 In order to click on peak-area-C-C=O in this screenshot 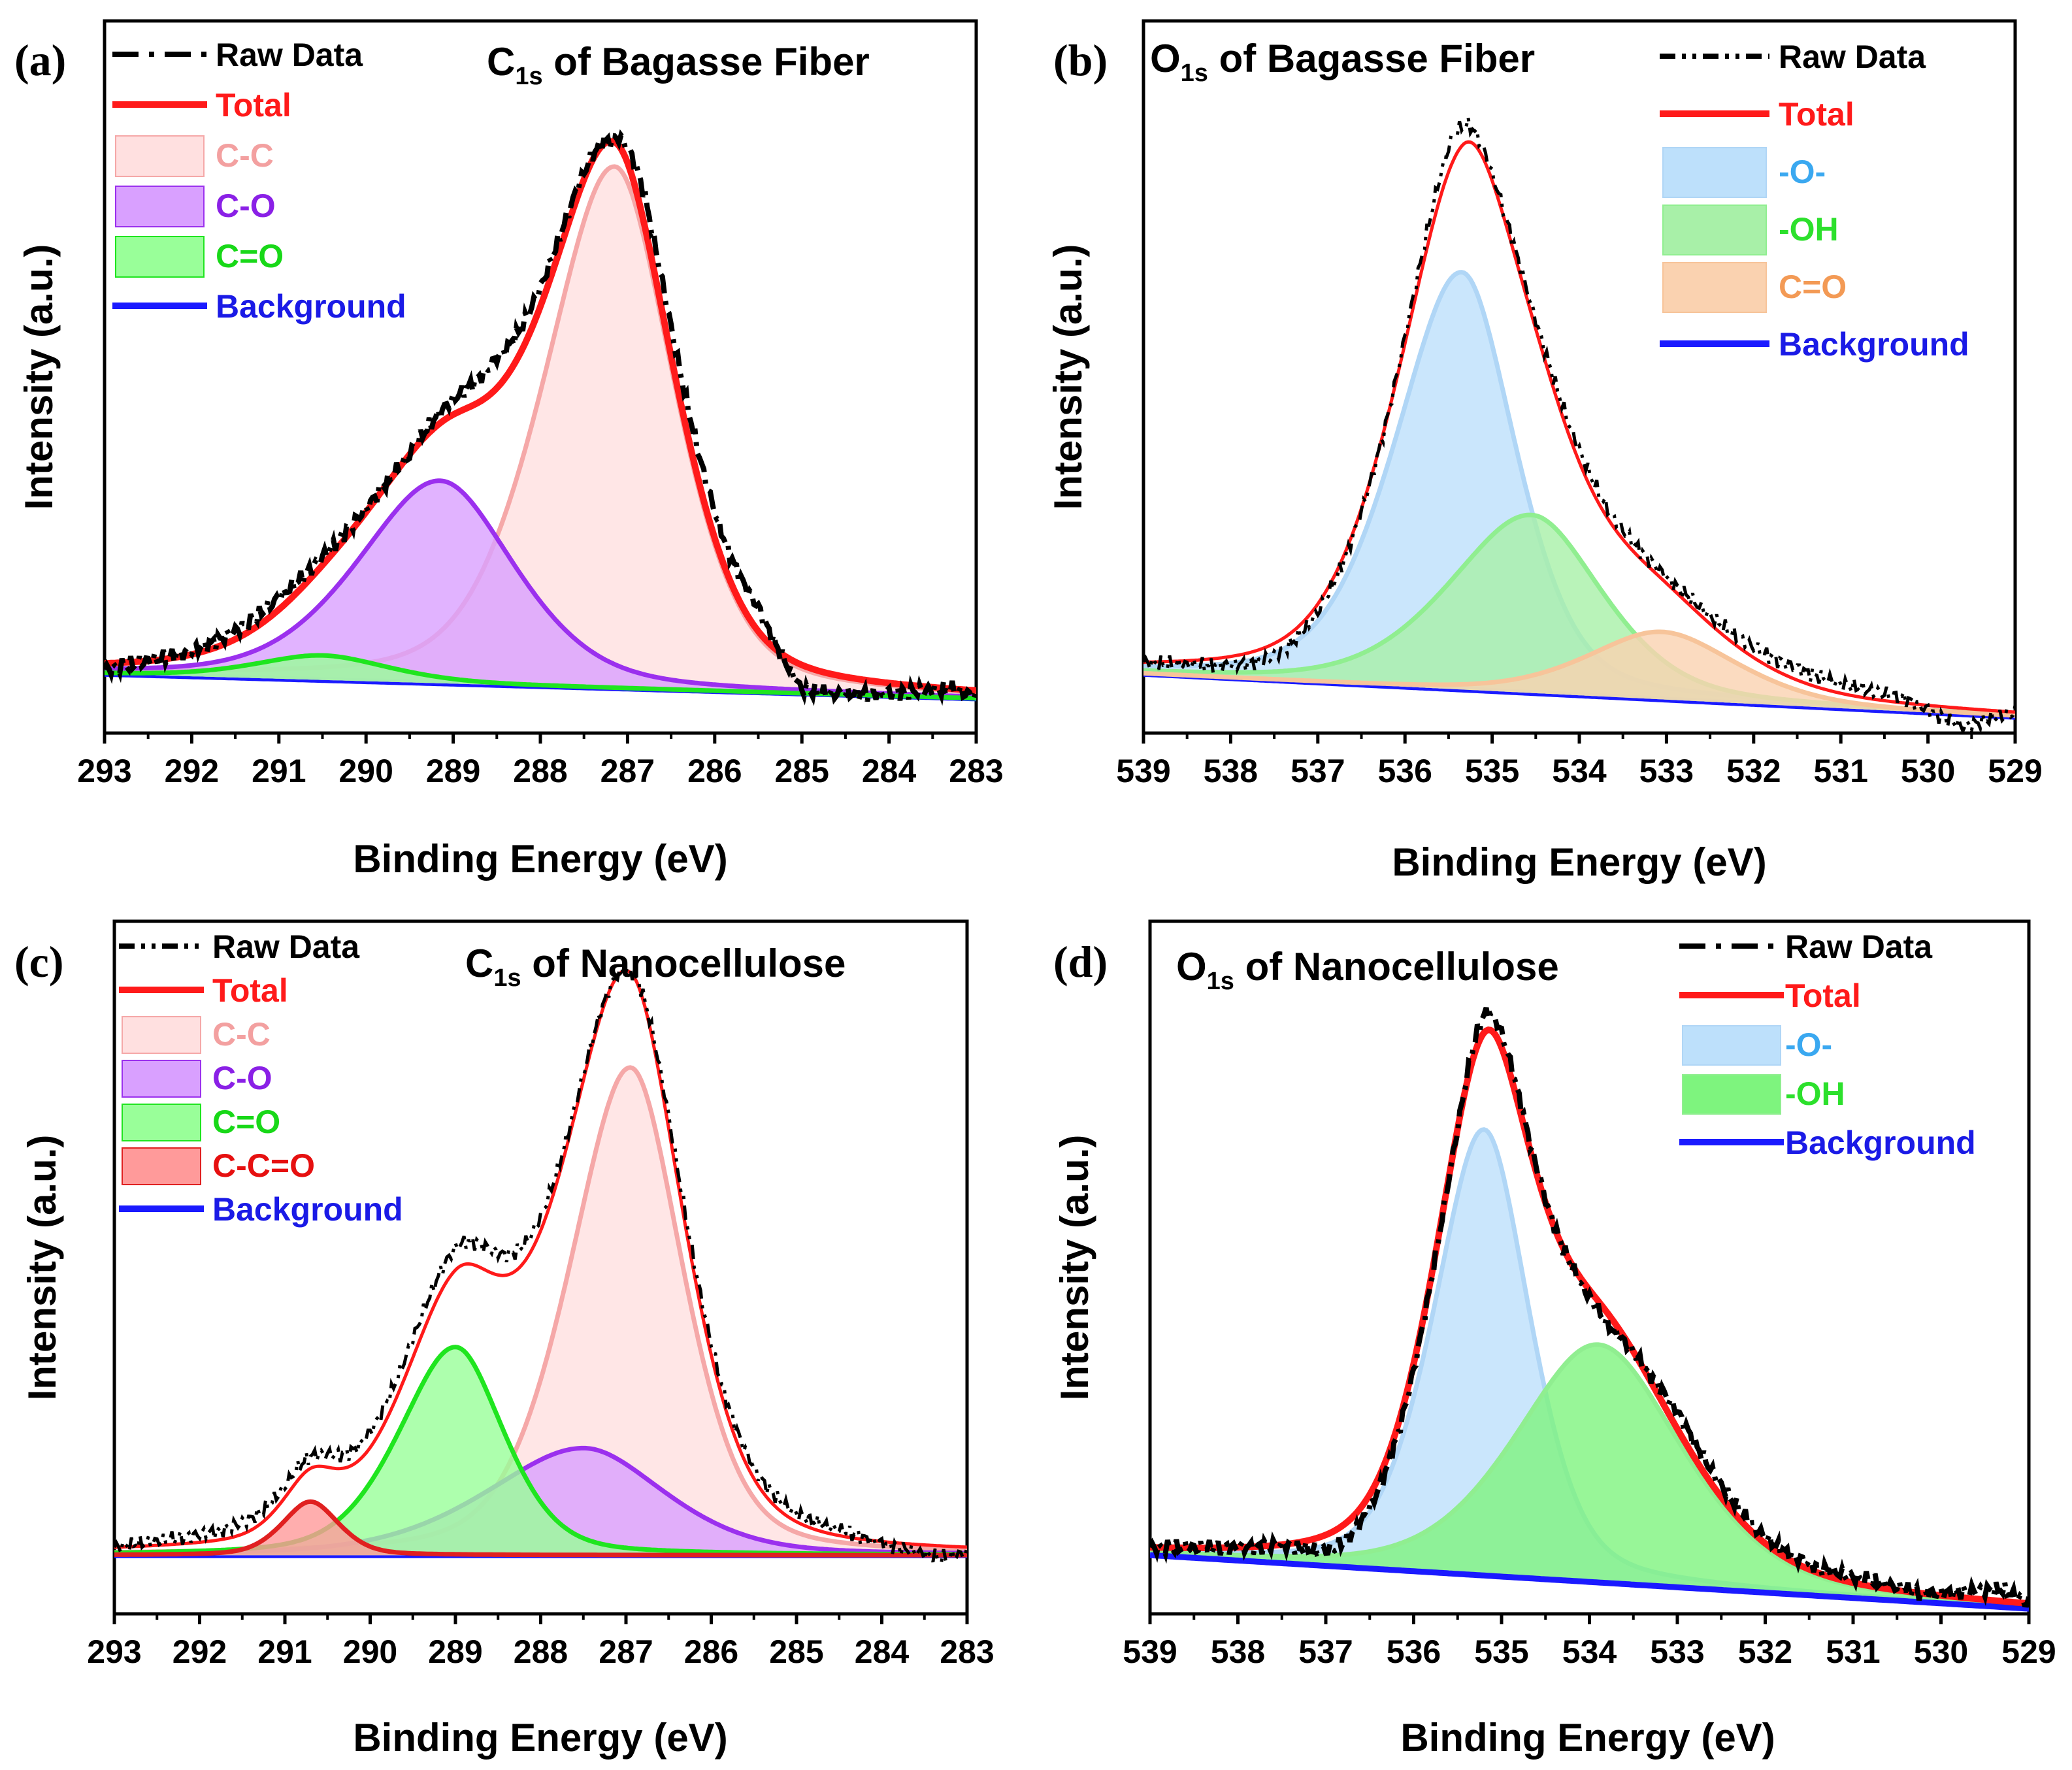, I will do `click(540, 1528)`.